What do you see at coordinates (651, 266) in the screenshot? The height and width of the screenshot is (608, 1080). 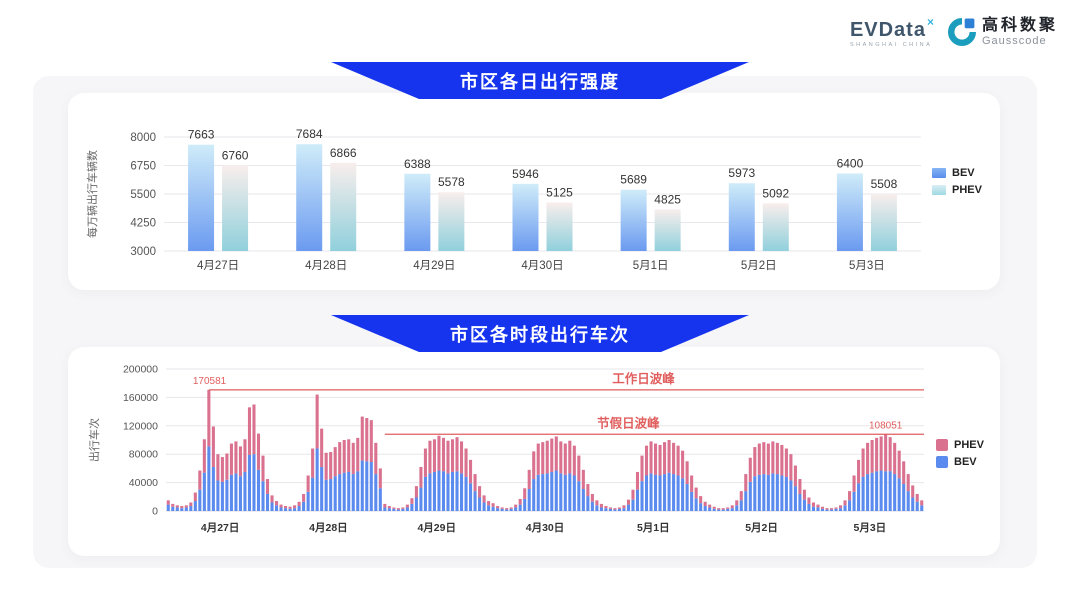 I see `x-tick-label: 5月1日` at bounding box center [651, 266].